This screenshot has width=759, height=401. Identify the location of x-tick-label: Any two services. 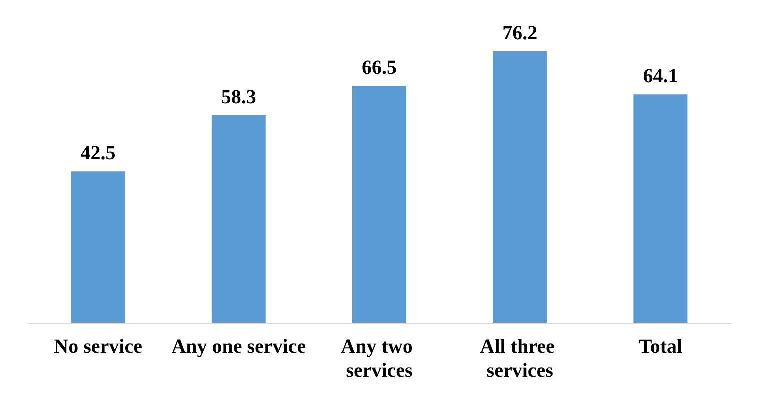
(379, 359).